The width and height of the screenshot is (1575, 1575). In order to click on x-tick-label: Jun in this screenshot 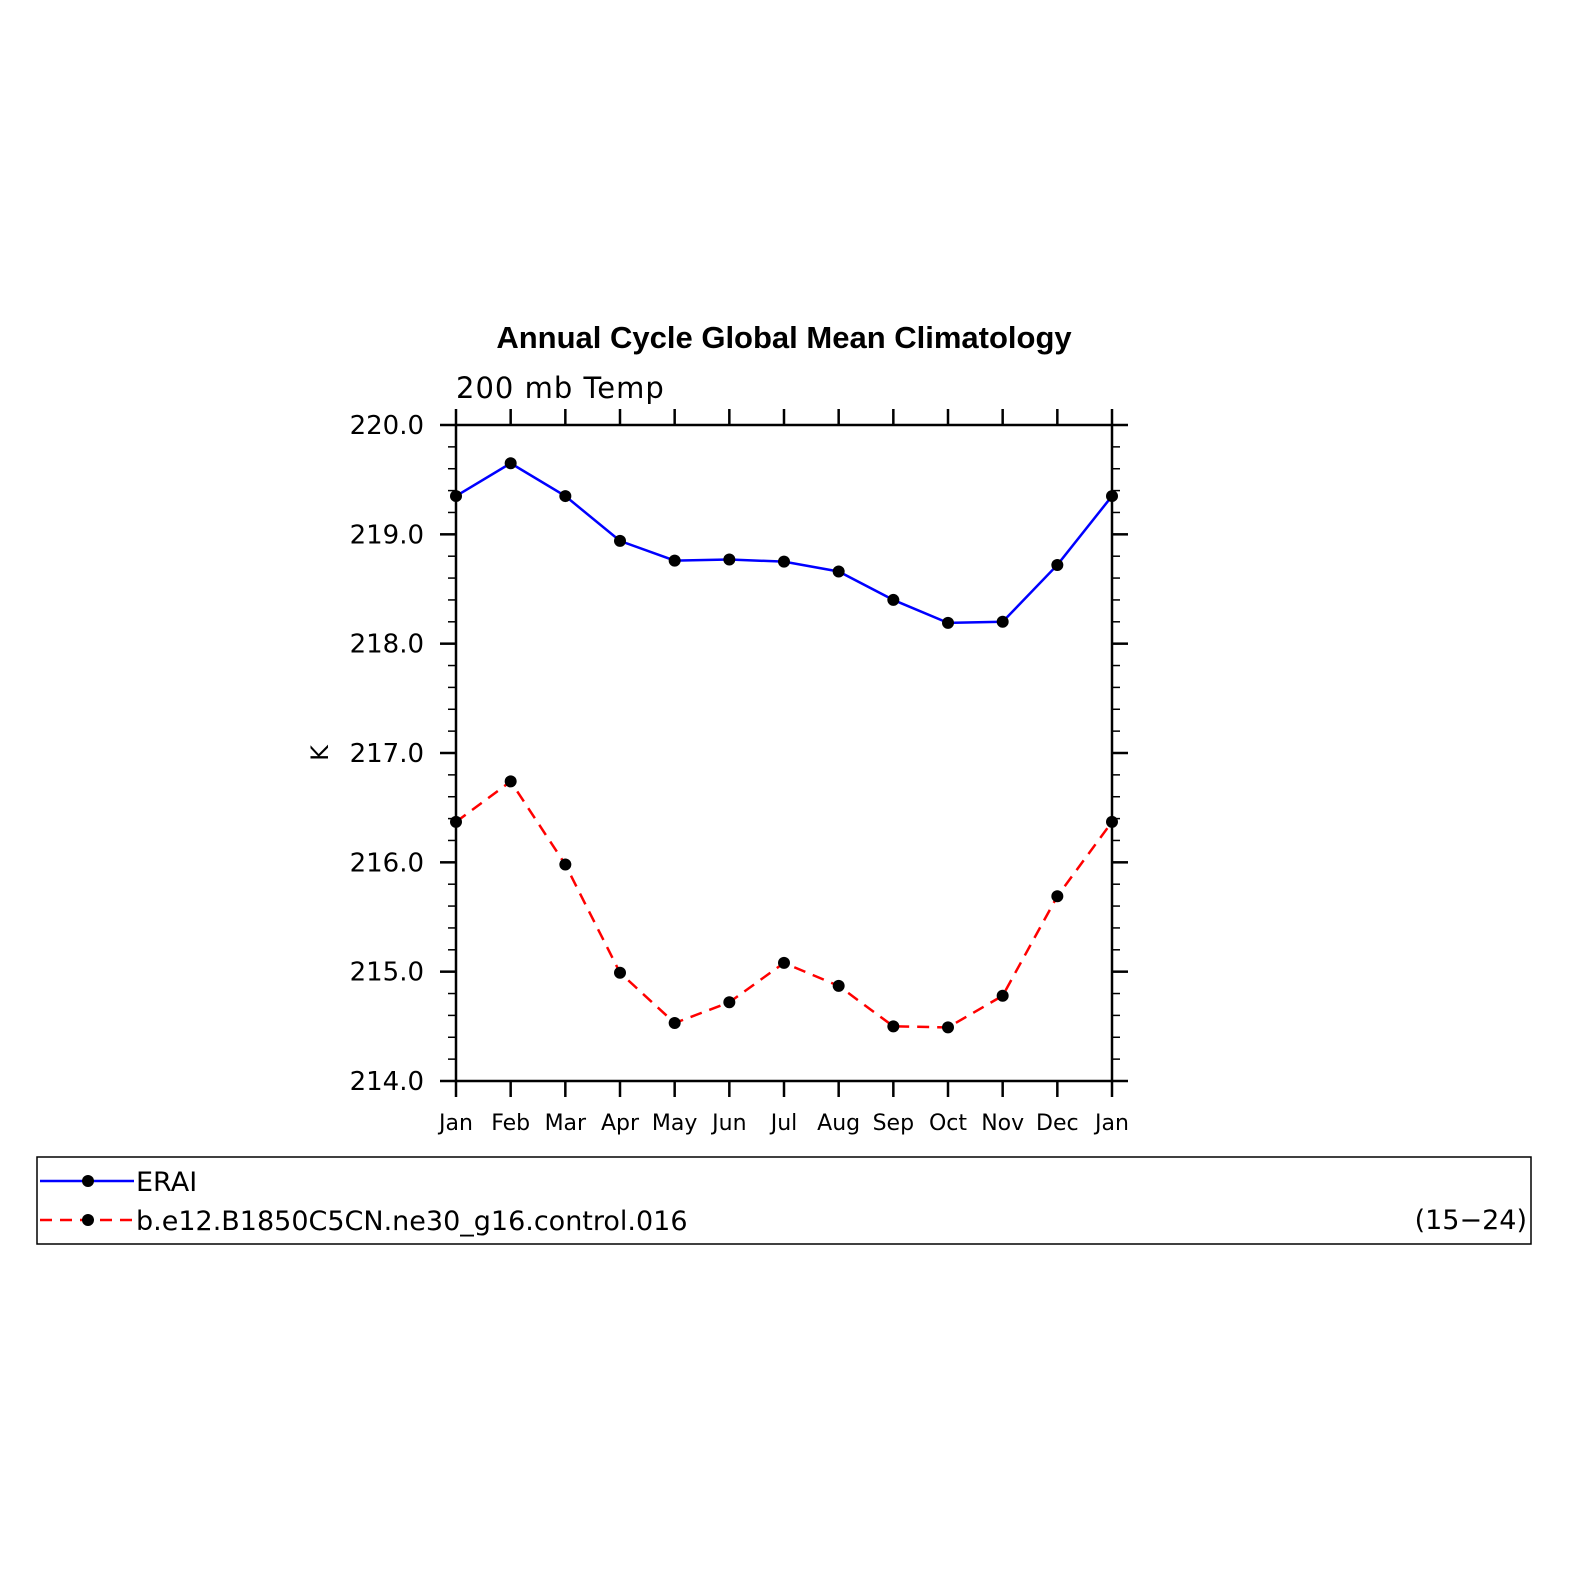, I will do `click(728, 1123)`.